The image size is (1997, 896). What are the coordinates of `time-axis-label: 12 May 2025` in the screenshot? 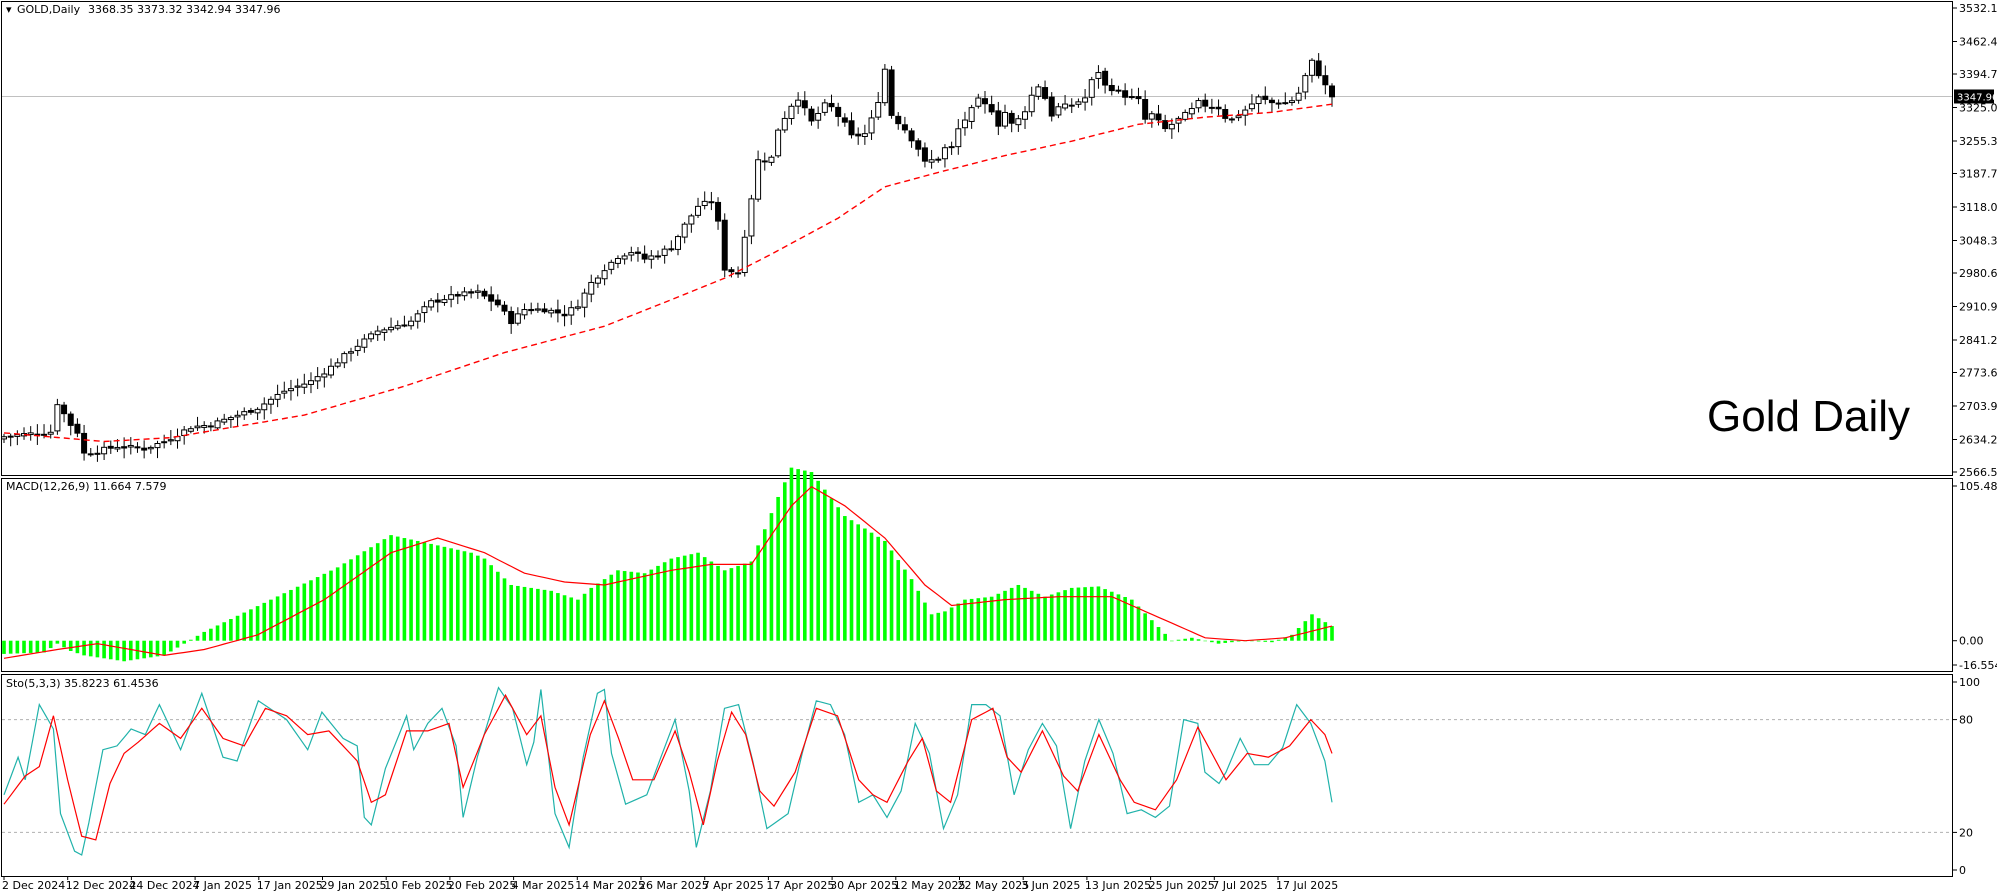 It's located at (930, 885).